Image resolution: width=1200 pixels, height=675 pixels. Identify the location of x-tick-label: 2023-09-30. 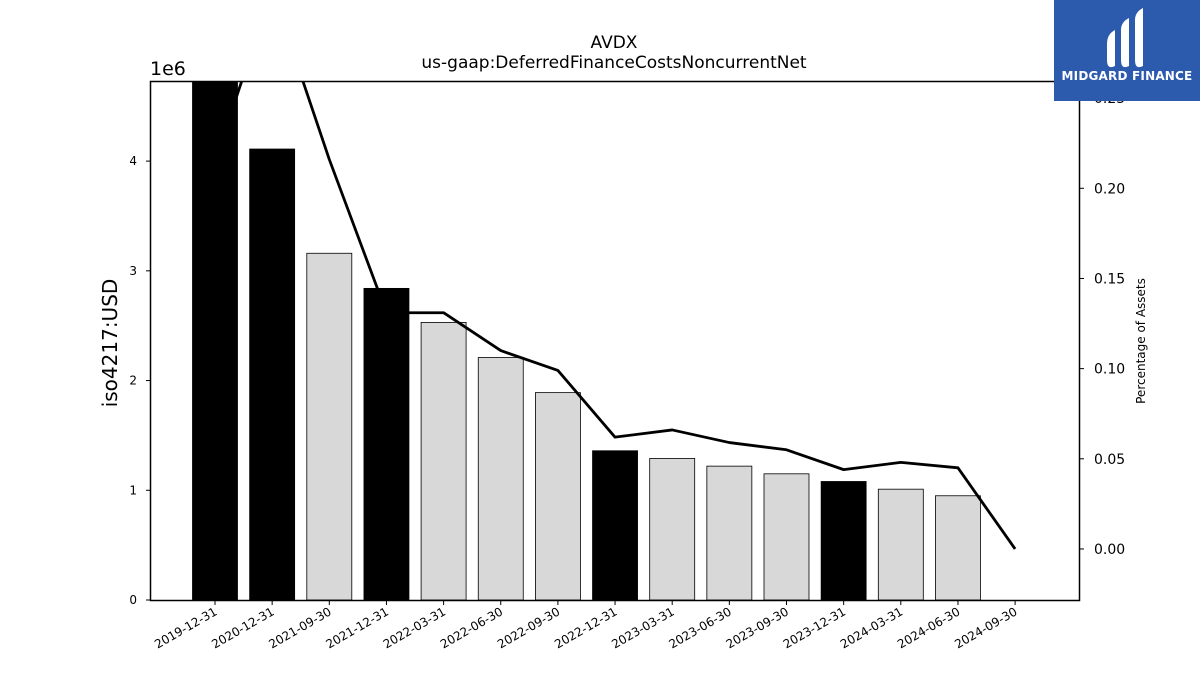
(757, 627).